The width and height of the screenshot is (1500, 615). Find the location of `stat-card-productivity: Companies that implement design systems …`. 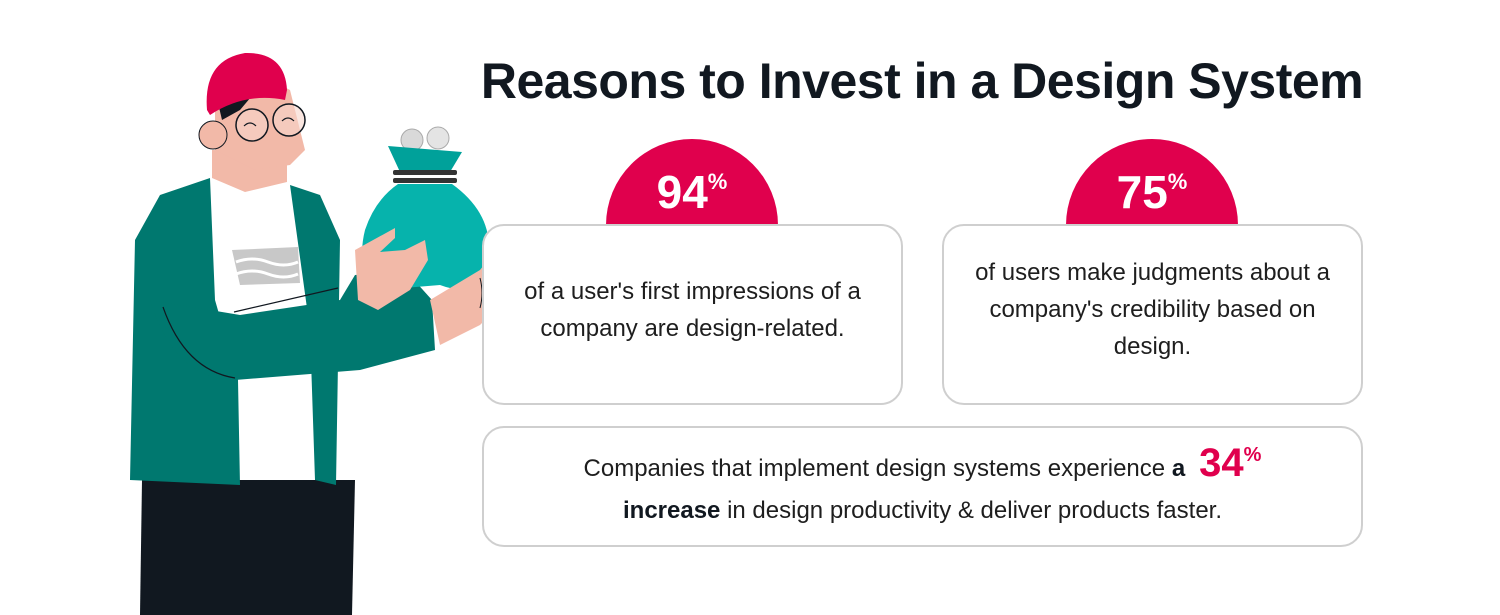

stat-card-productivity: Companies that implement design systems … is located at coordinates (922, 486).